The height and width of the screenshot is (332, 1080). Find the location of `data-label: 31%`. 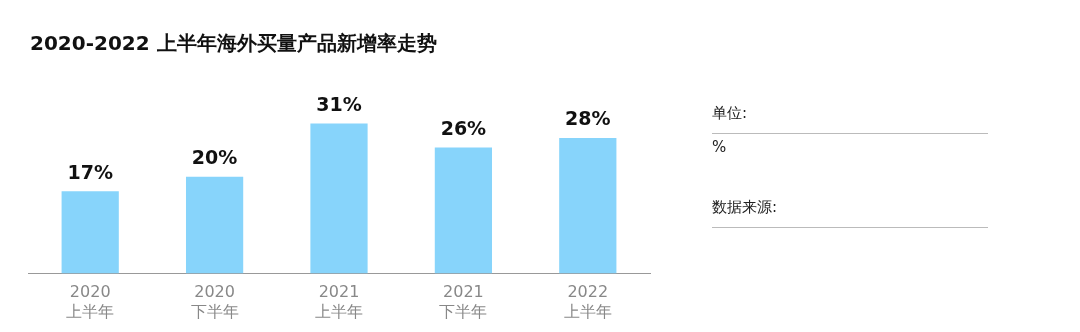

data-label: 31% is located at coordinates (339, 103).